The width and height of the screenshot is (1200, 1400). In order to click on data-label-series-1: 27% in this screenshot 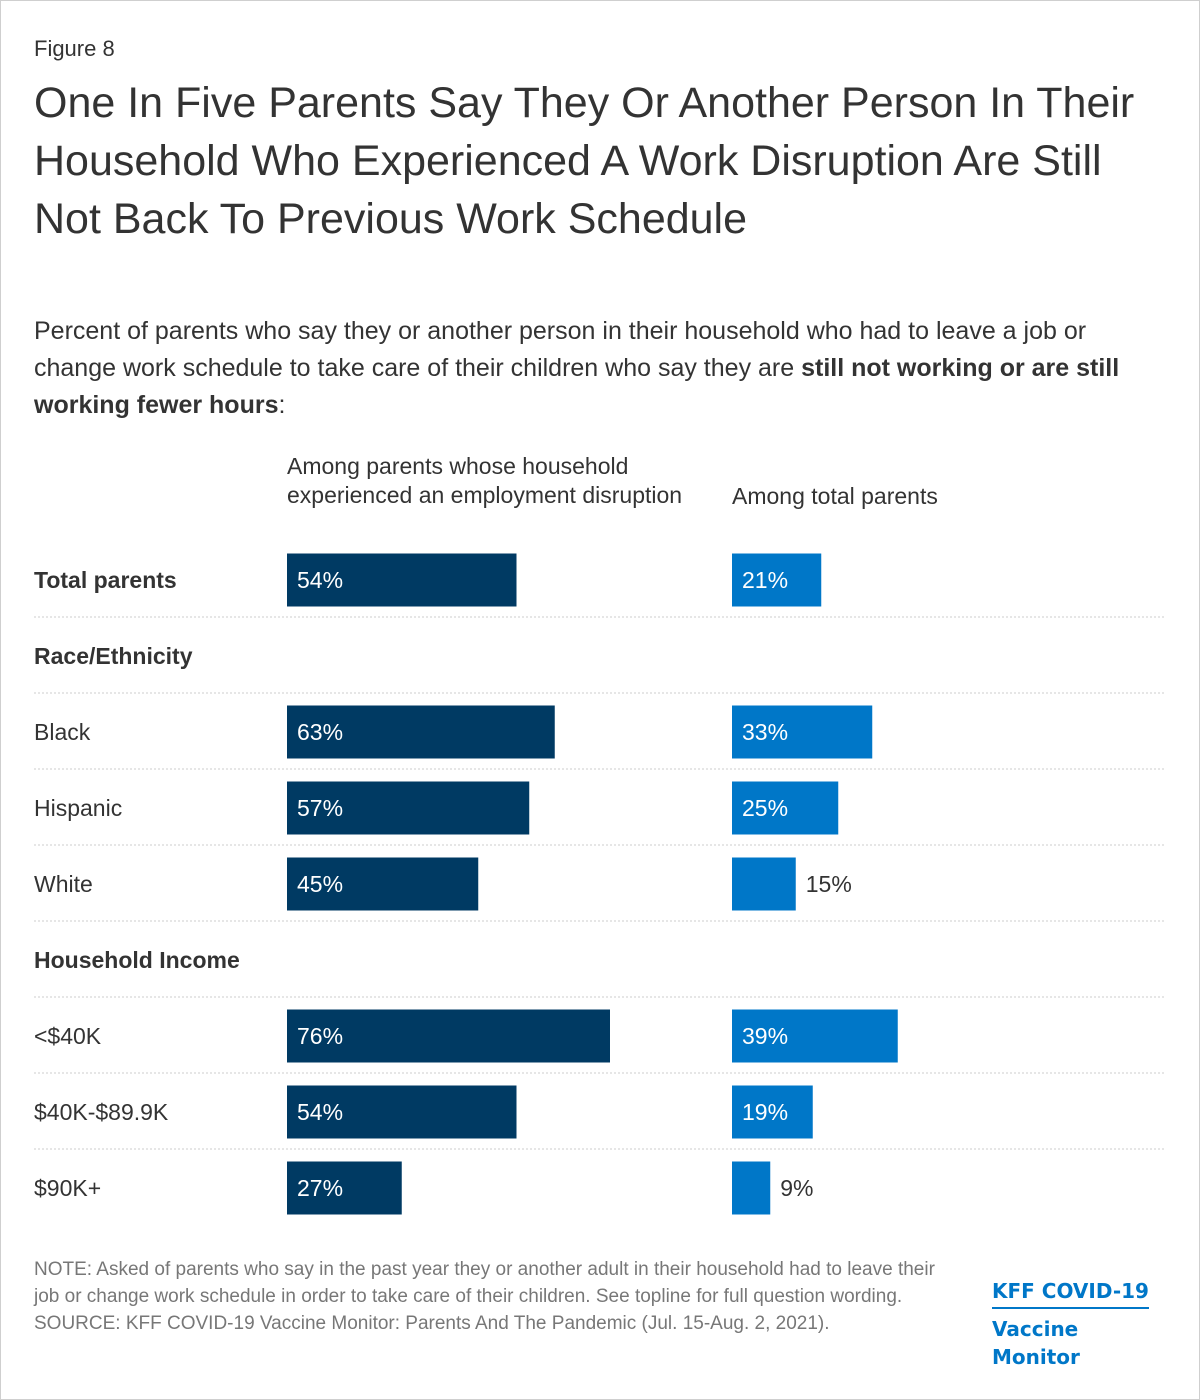, I will do `click(320, 1188)`.